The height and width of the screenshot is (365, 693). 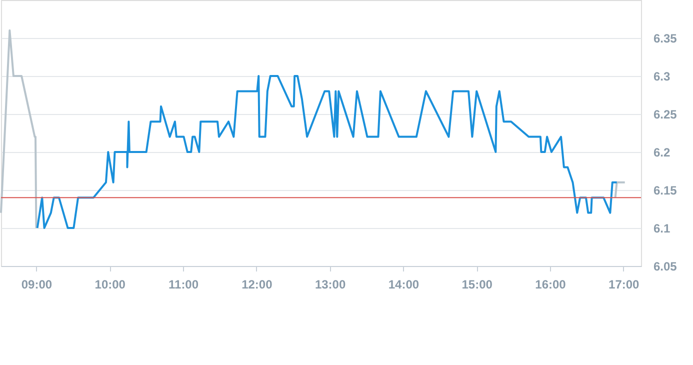 What do you see at coordinates (666, 39) in the screenshot?
I see `y-tick-label: 6.35` at bounding box center [666, 39].